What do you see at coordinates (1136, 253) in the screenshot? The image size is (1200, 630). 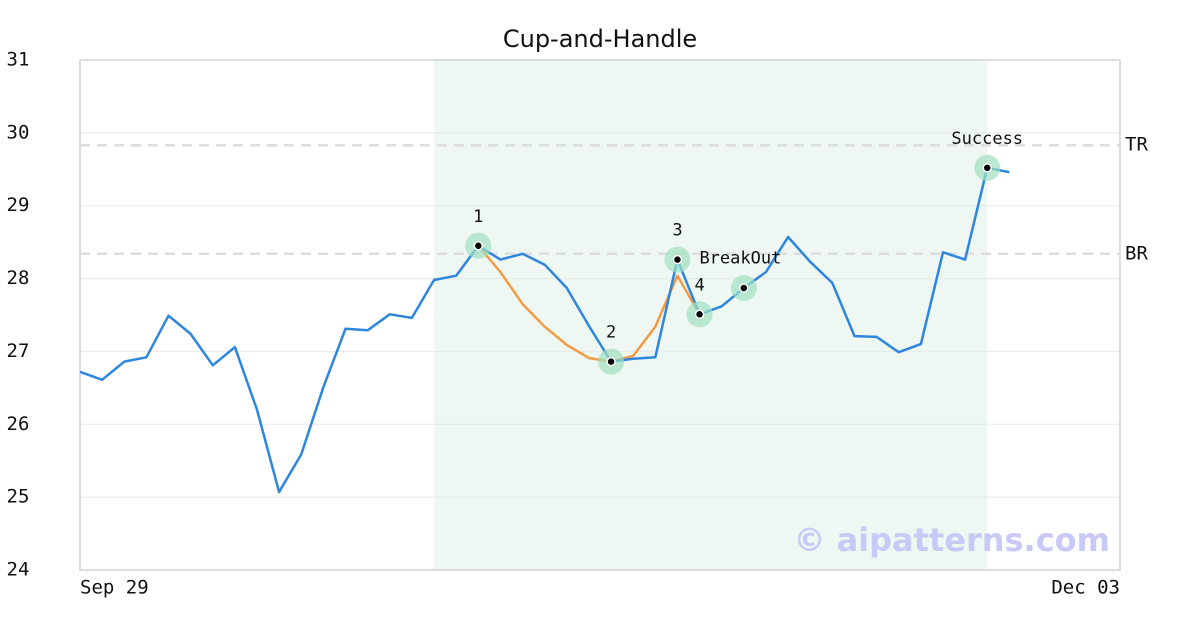 I see `reference-label: BR` at bounding box center [1136, 253].